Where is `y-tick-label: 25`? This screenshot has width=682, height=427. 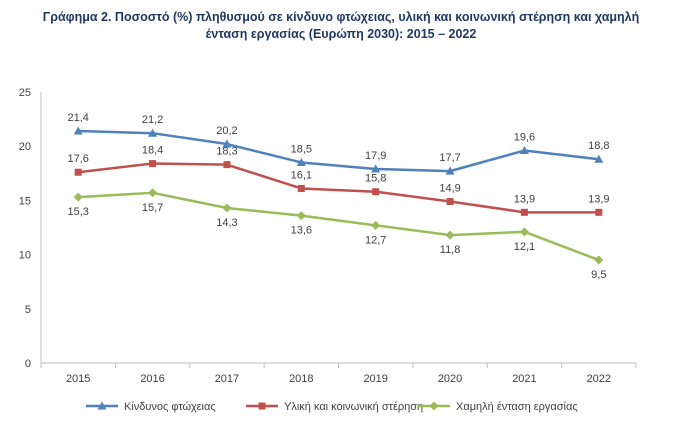 y-tick-label: 25 is located at coordinates (25, 93).